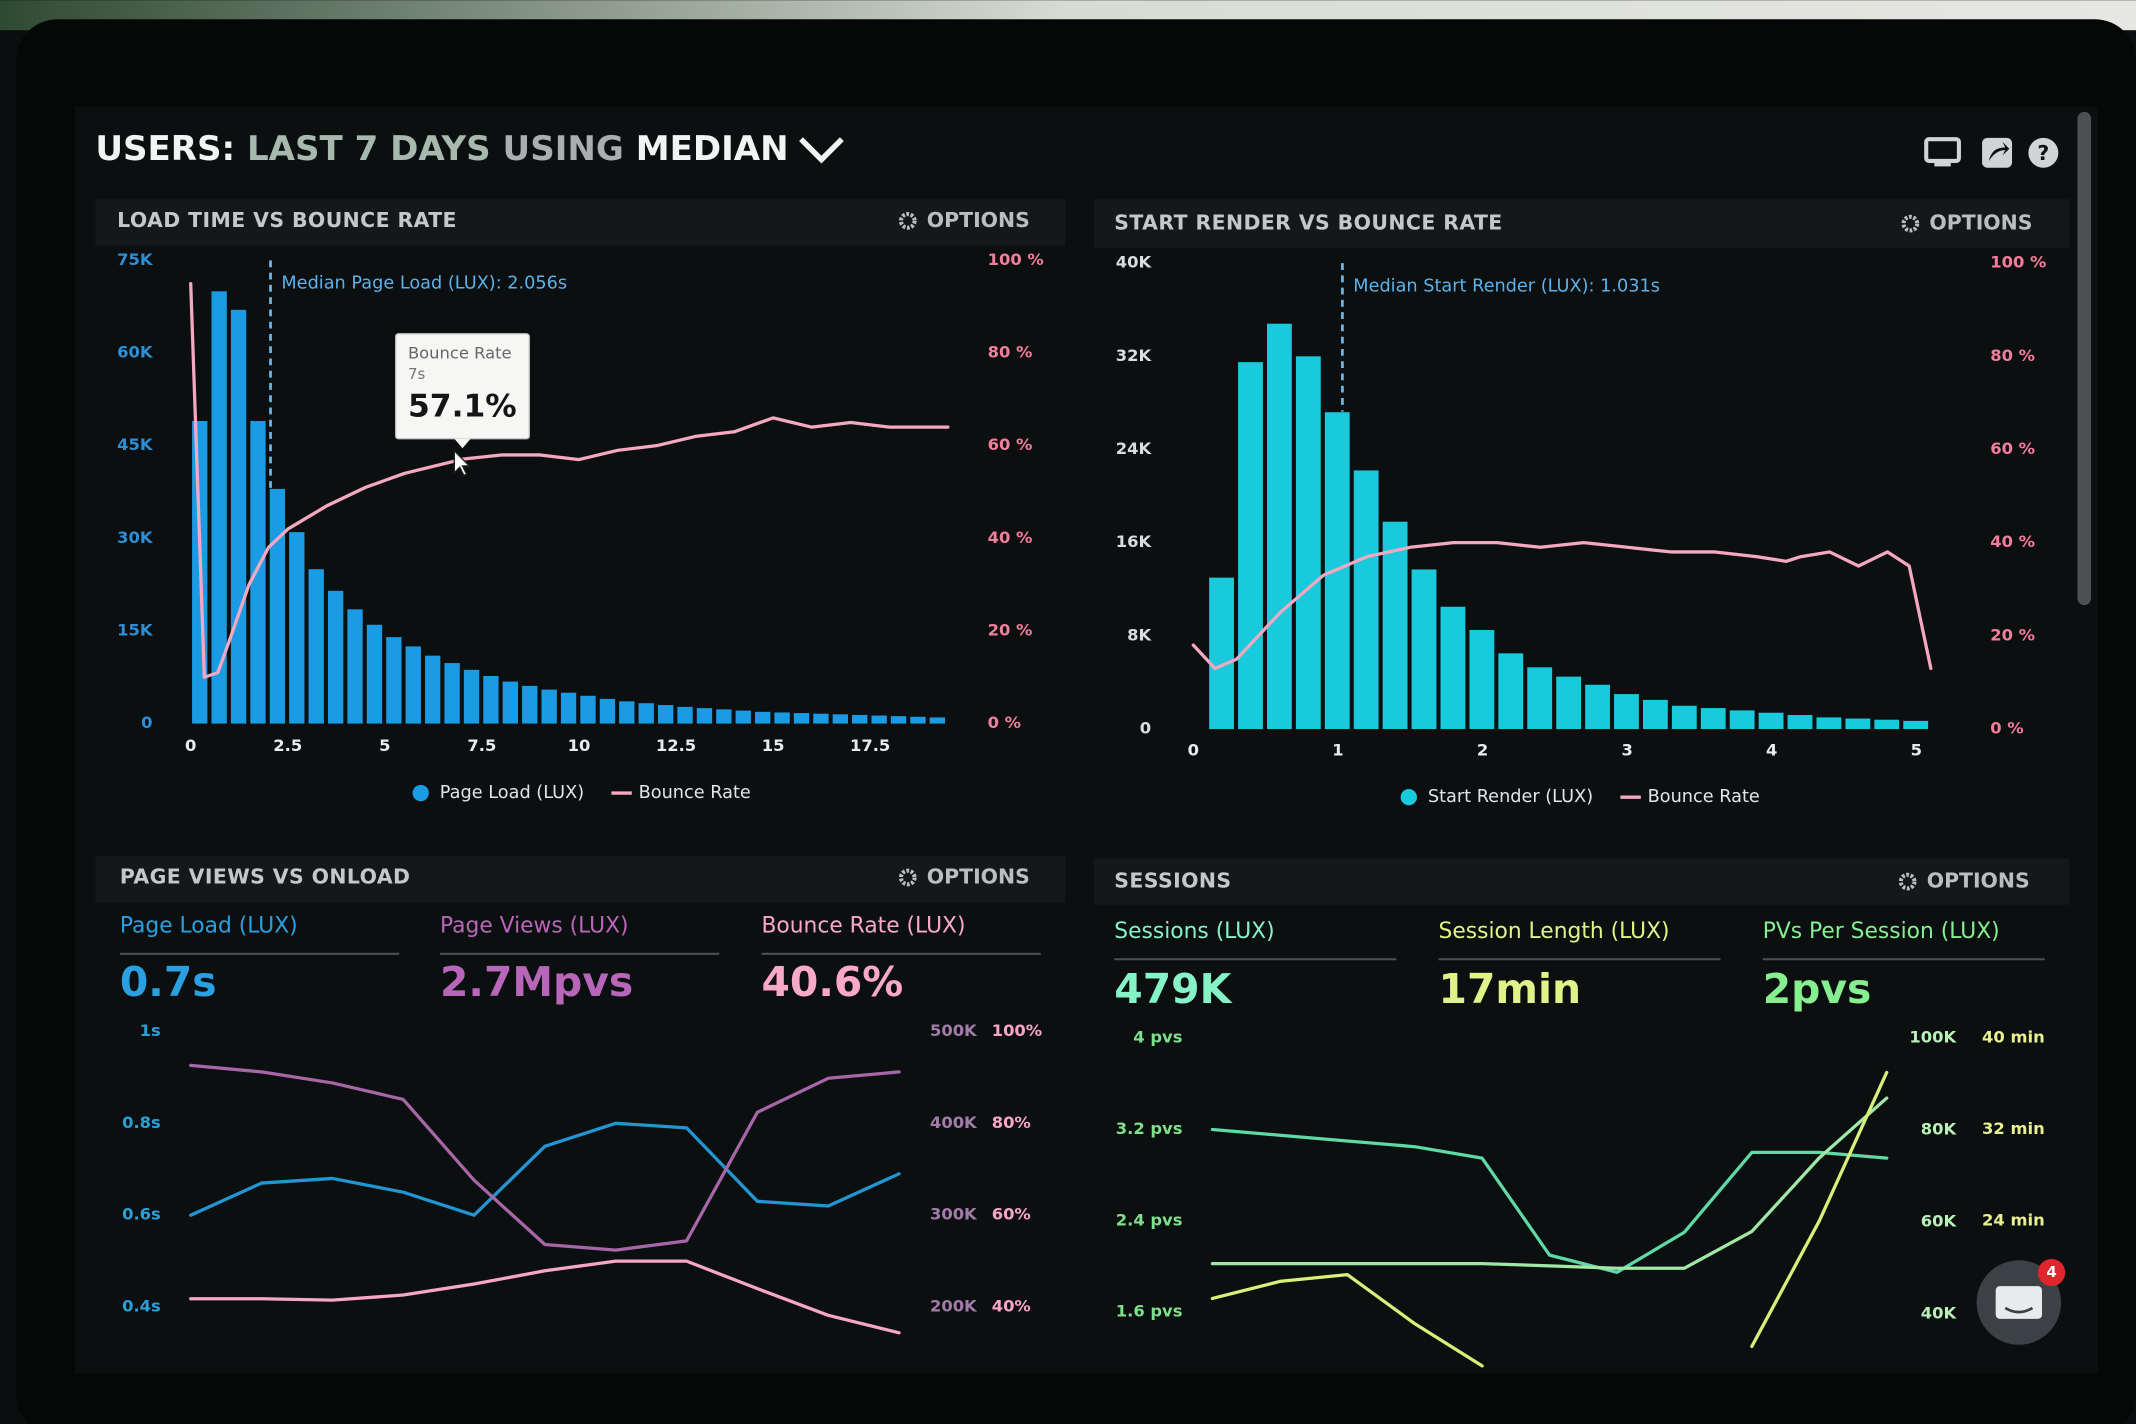 The width and height of the screenshot is (2136, 1424). Describe the element at coordinates (190, 745) in the screenshot. I see `x-tick-label: 0` at that location.